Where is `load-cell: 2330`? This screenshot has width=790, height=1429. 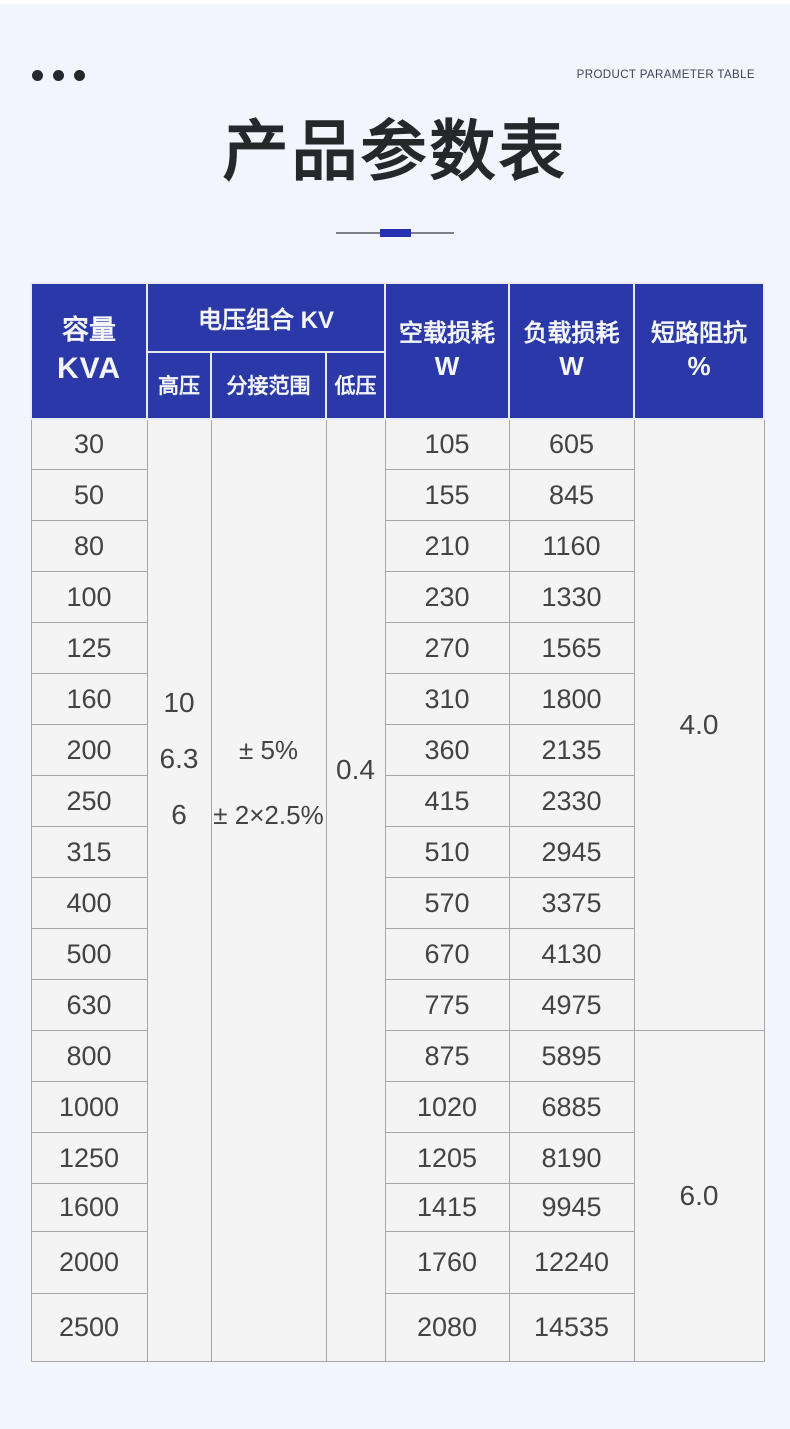
load-cell: 2330 is located at coordinates (571, 801).